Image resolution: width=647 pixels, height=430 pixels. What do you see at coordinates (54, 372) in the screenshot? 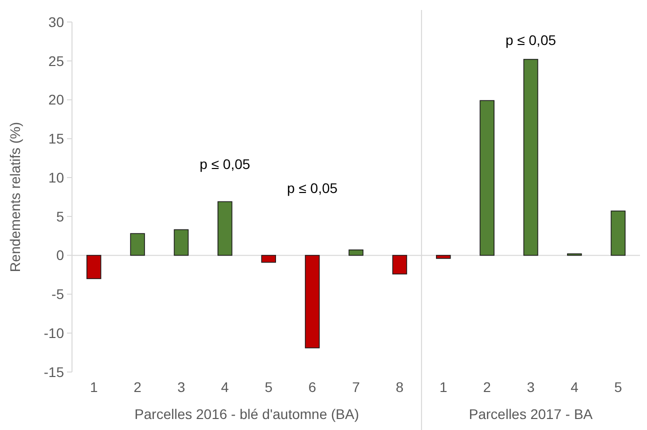
I see `y-tick-label: -15` at bounding box center [54, 372].